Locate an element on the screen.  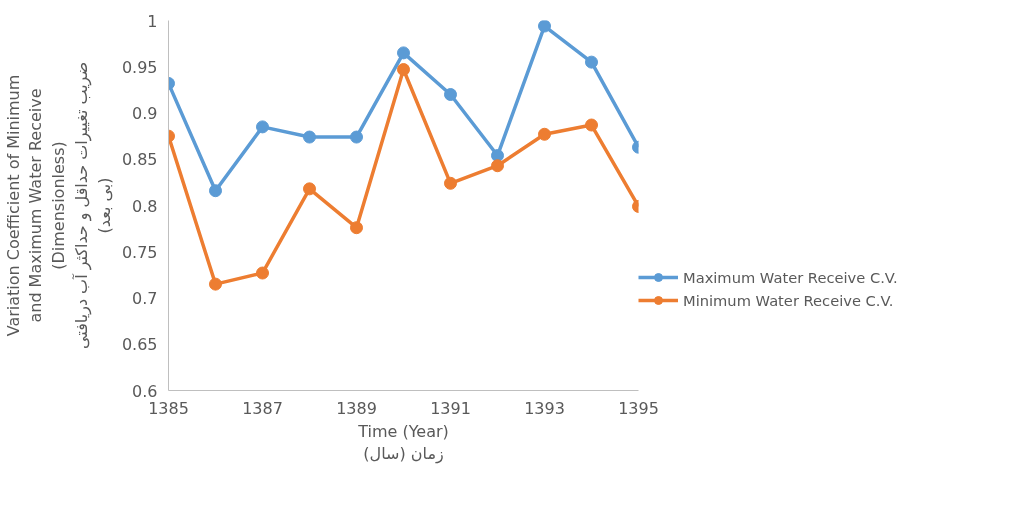
x-tick-label: 1393 is located at coordinates (544, 408).